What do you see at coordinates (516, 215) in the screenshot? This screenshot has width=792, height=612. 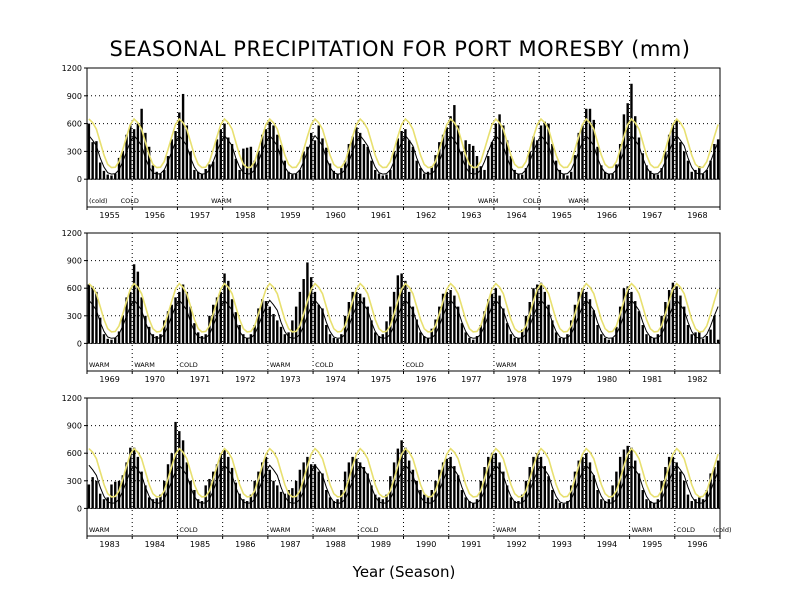 I see `x-tick-label: 1964` at bounding box center [516, 215].